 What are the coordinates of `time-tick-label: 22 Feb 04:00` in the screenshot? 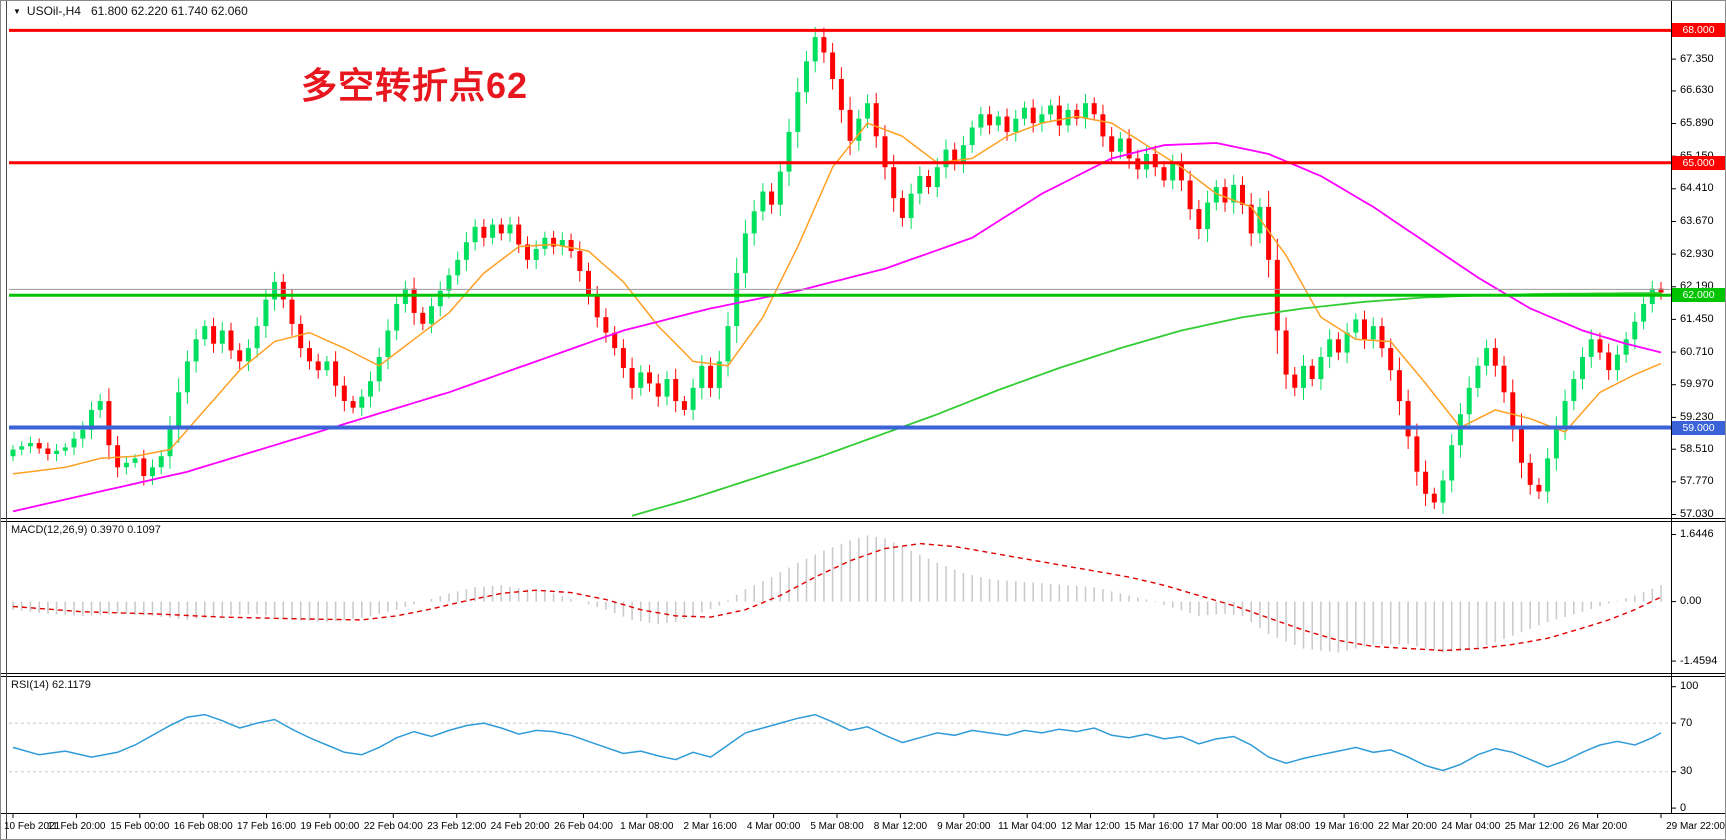 It's located at (393, 826).